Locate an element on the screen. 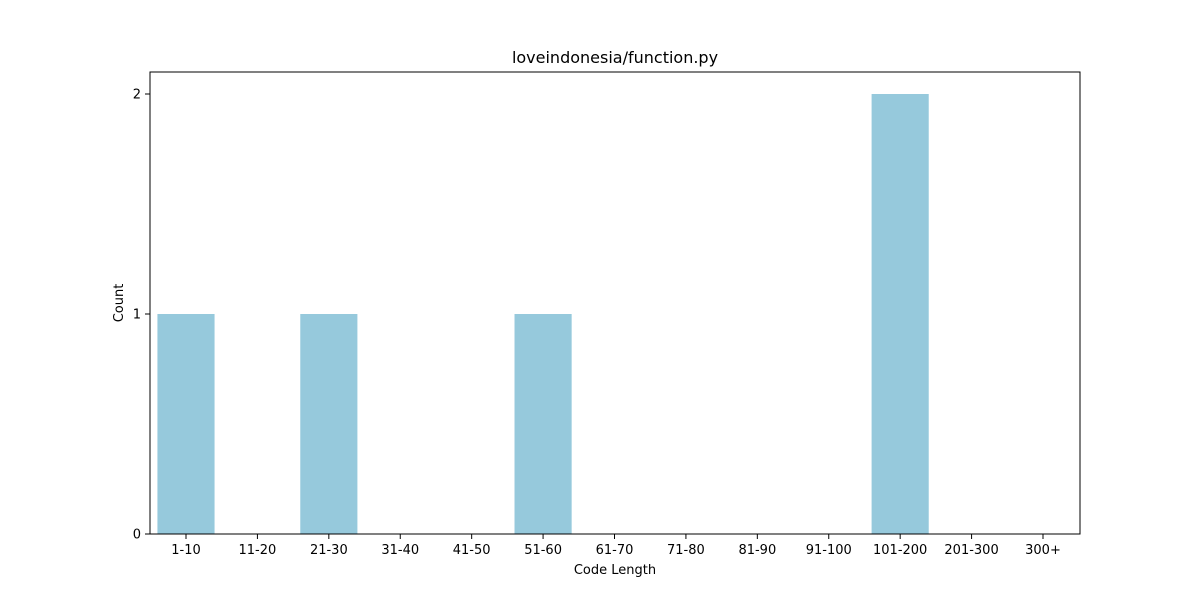 The image size is (1200, 600). x-tick-label: 201-300 is located at coordinates (971, 550).